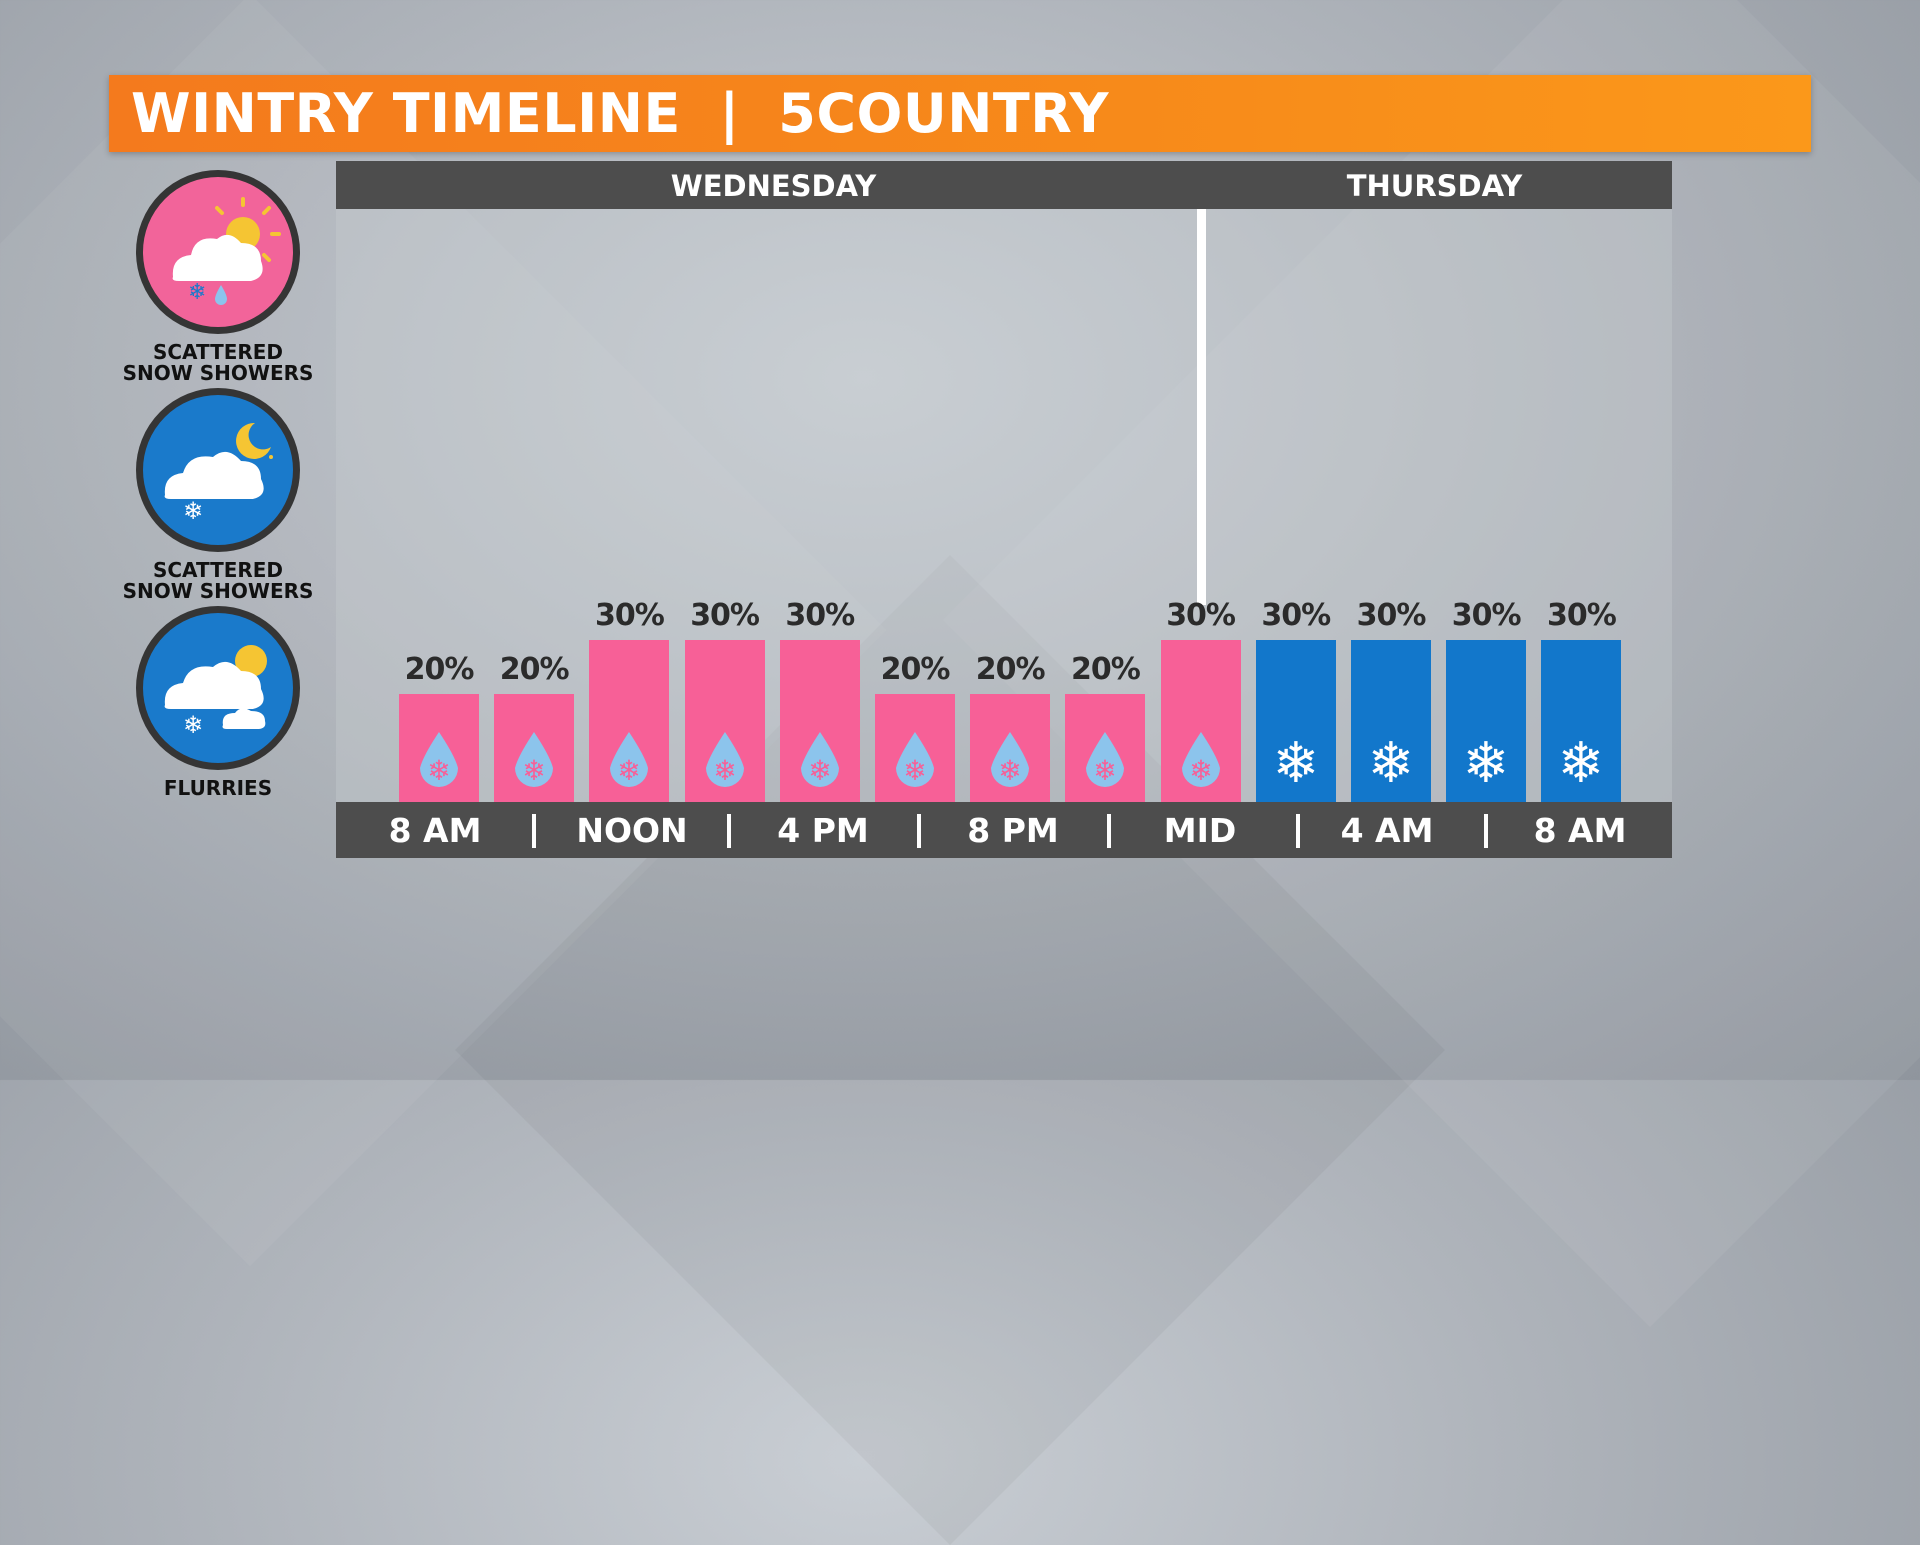 This screenshot has width=1920, height=1545. Describe the element at coordinates (724, 721) in the screenshot. I see `bar-3: ❄` at that location.